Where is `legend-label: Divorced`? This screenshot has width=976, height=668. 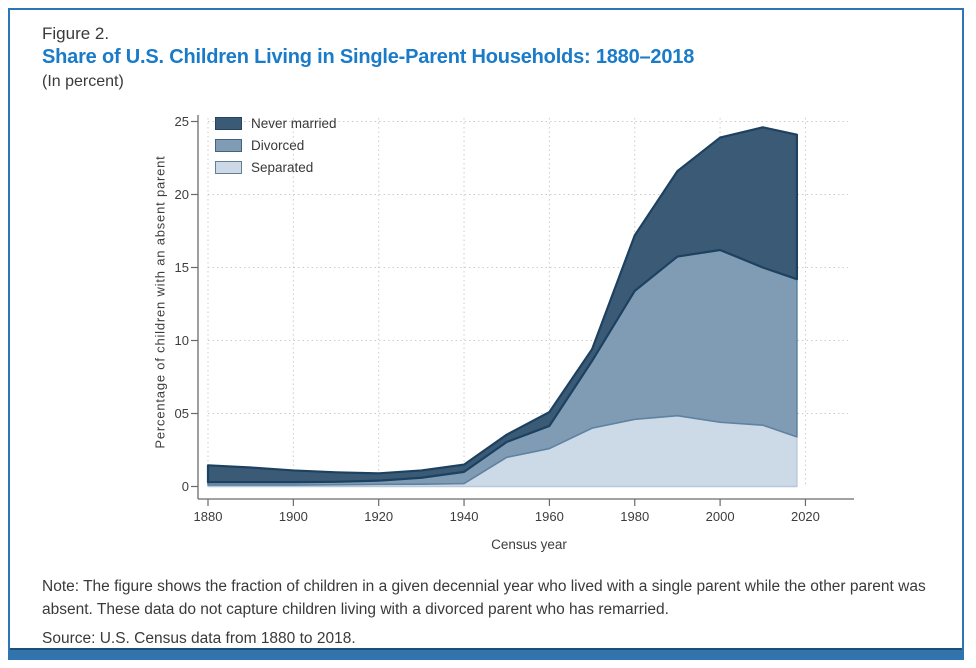
legend-label: Divorced is located at coordinates (278, 145).